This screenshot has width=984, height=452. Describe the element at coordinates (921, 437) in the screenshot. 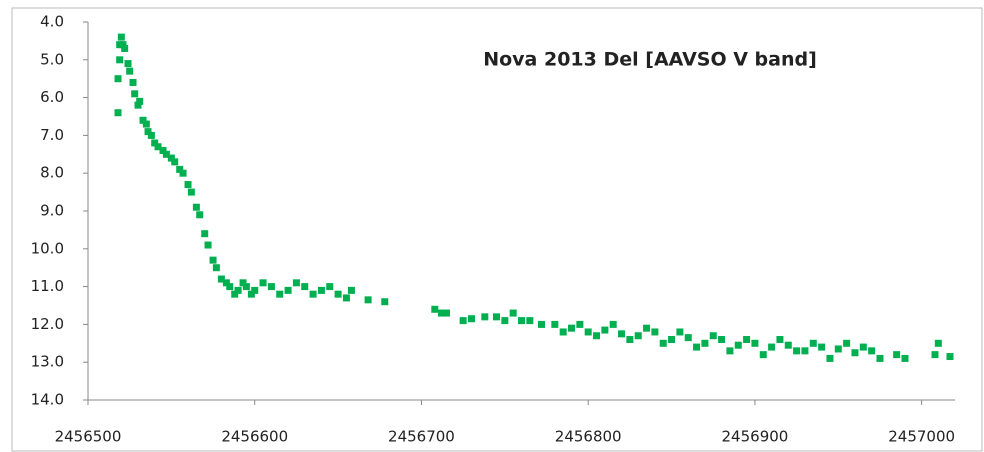

I see `x-tick-label: 2457000` at that location.